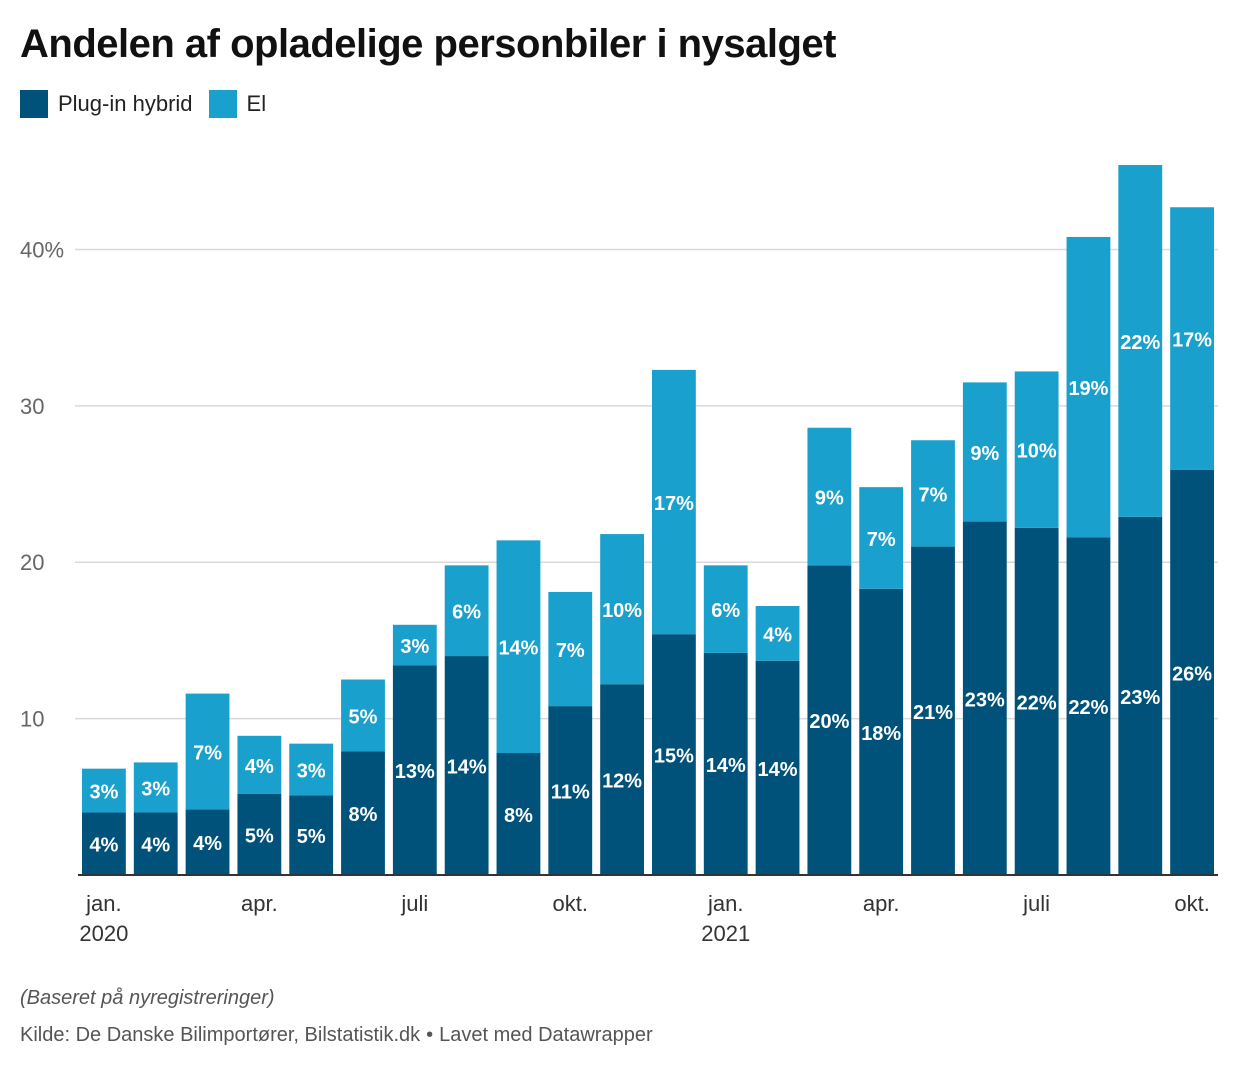  I want to click on data-label-el: 5%, so click(363, 717).